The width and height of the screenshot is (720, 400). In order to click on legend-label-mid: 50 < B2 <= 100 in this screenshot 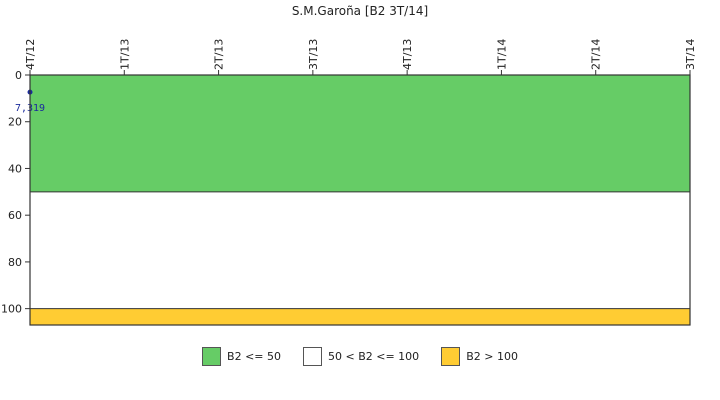, I will do `click(374, 356)`.